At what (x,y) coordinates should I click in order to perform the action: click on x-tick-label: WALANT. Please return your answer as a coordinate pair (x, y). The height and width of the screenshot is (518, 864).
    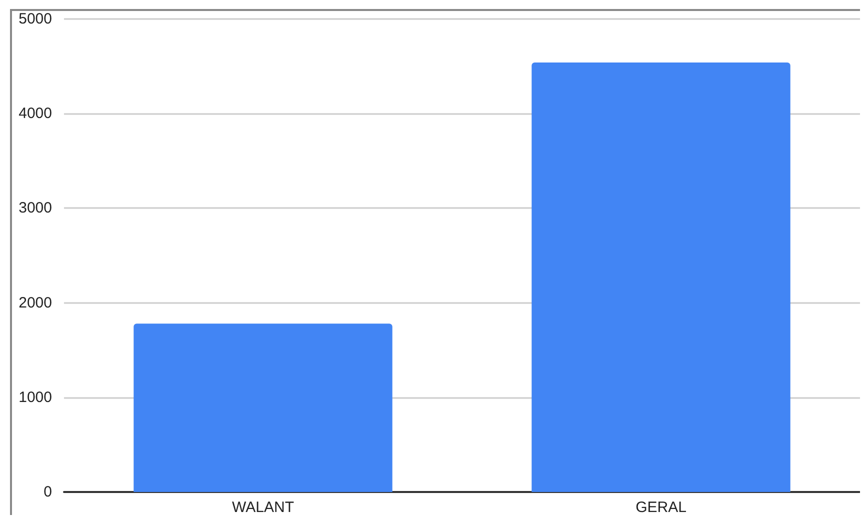
    Looking at the image, I should click on (263, 507).